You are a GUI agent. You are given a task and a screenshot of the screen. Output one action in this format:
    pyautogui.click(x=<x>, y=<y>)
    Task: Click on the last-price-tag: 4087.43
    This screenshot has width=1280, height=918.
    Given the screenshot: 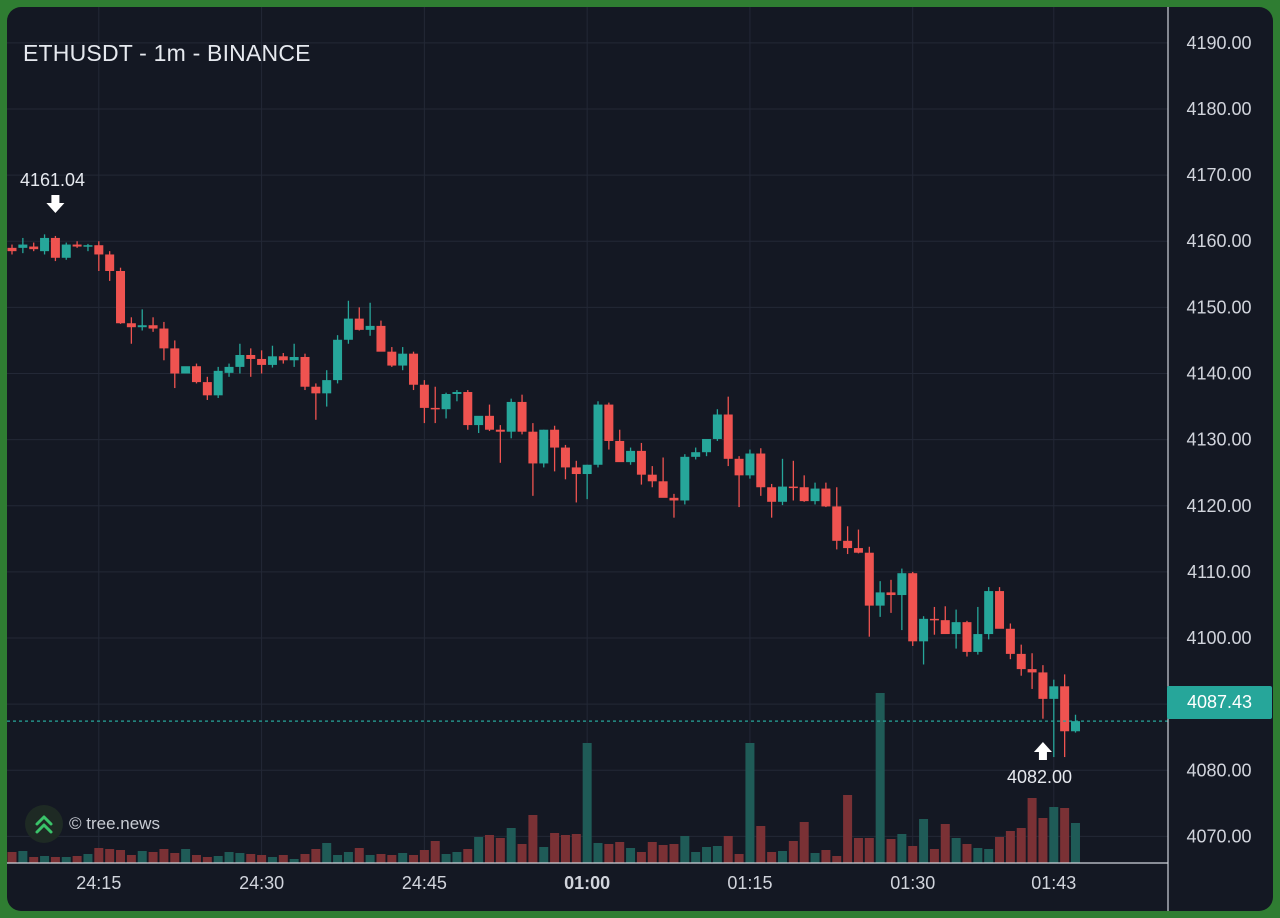 What is the action you would take?
    pyautogui.click(x=1219, y=702)
    